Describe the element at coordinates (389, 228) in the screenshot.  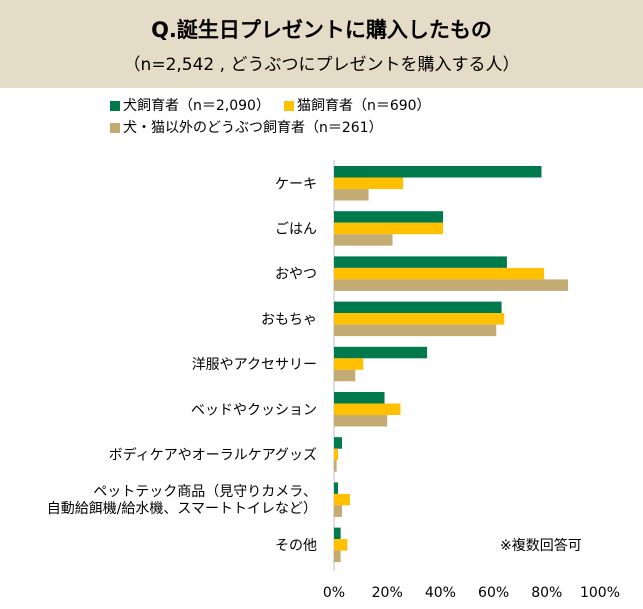
I see `bar-food-cat` at that location.